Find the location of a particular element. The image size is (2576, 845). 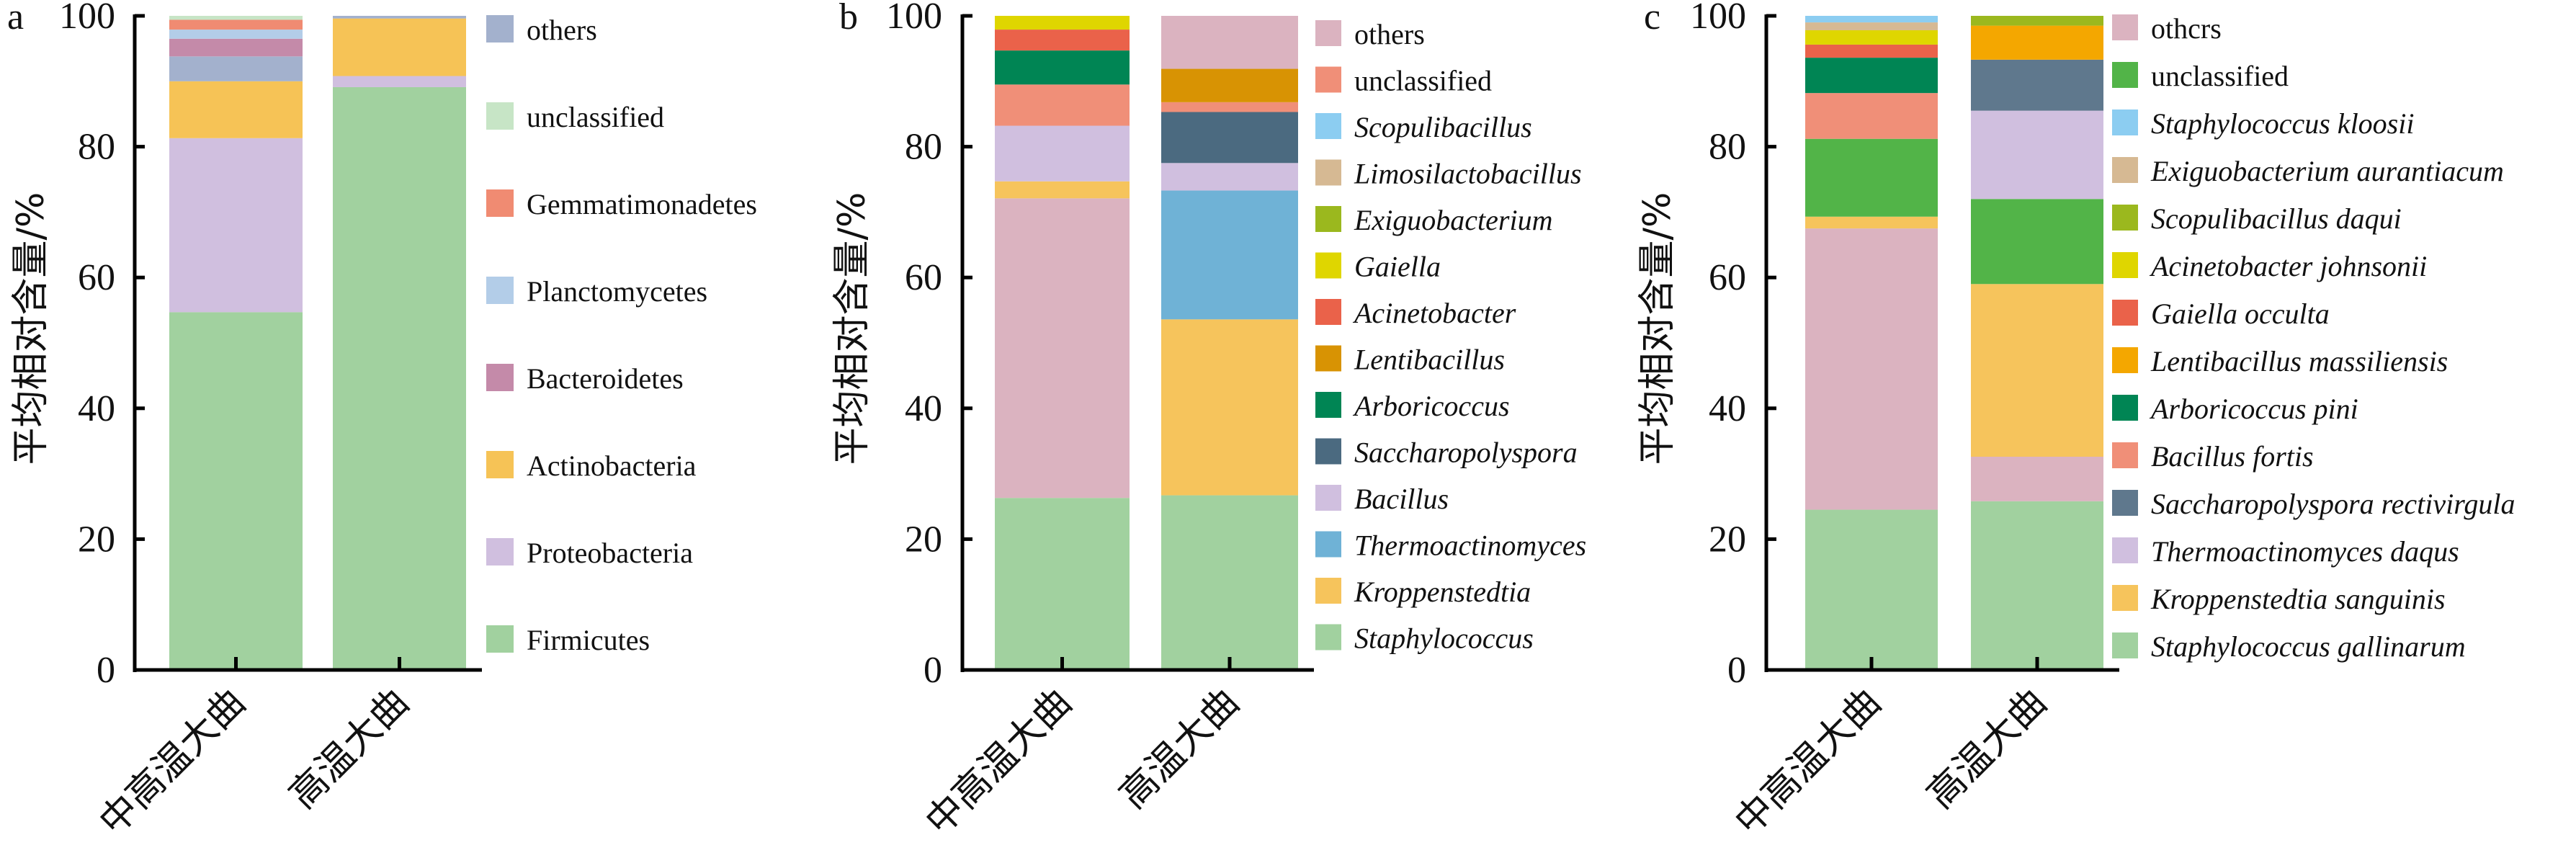

bar-segment-arboricoccus-pini is located at coordinates (1872, 76).